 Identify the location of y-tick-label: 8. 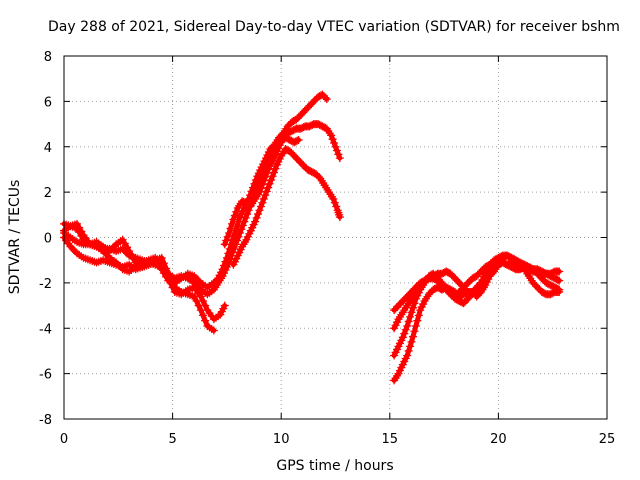
(48, 57).